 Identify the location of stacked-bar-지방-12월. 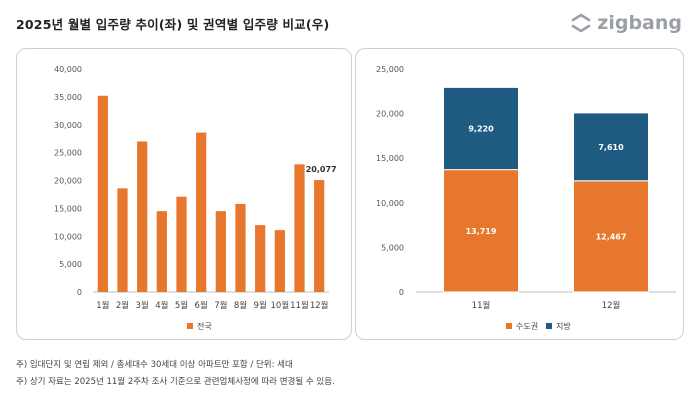
(611, 147).